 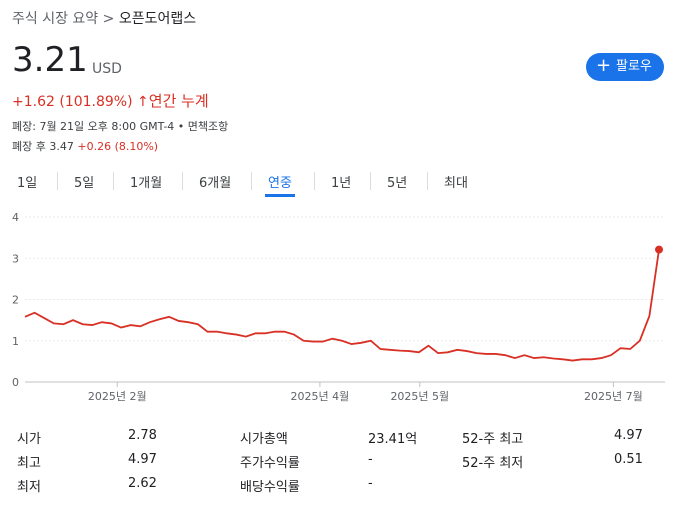 What do you see at coordinates (142, 435) in the screenshot?
I see `stat-value: 2.78` at bounding box center [142, 435].